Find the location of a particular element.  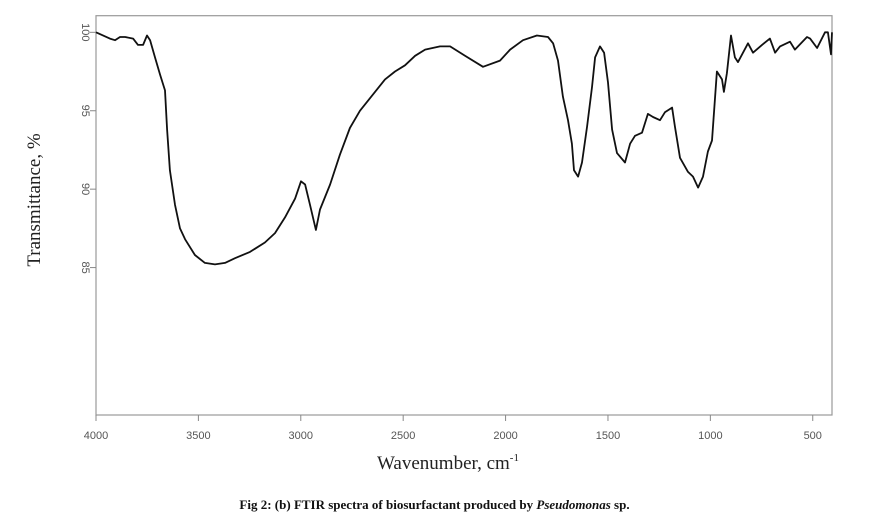

x-tick-label: 500 is located at coordinates (813, 436).